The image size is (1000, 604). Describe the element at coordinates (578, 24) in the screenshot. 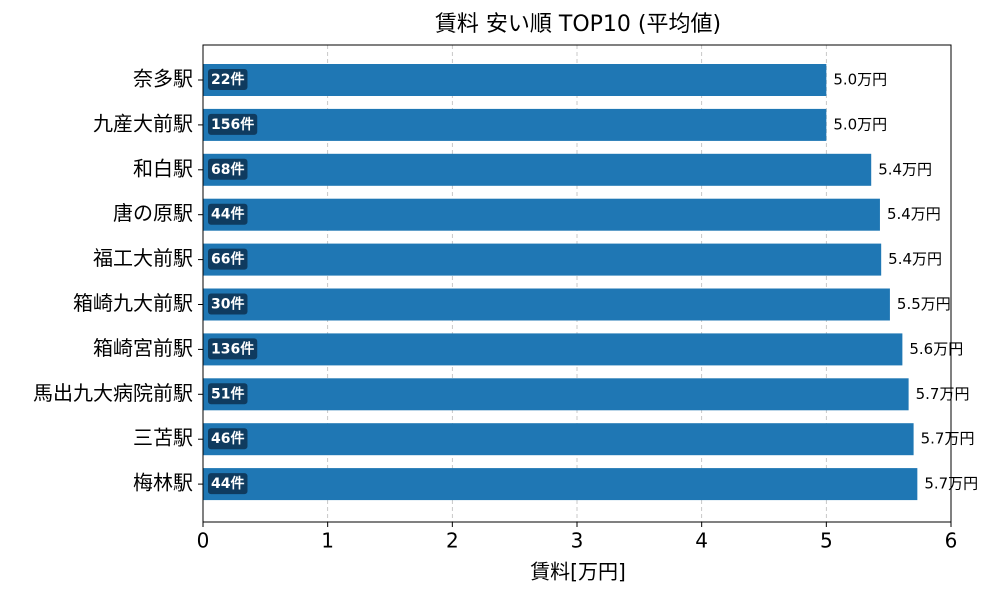

I see `chart-title: 賃料 安い順 TOP10 (平均値)` at that location.